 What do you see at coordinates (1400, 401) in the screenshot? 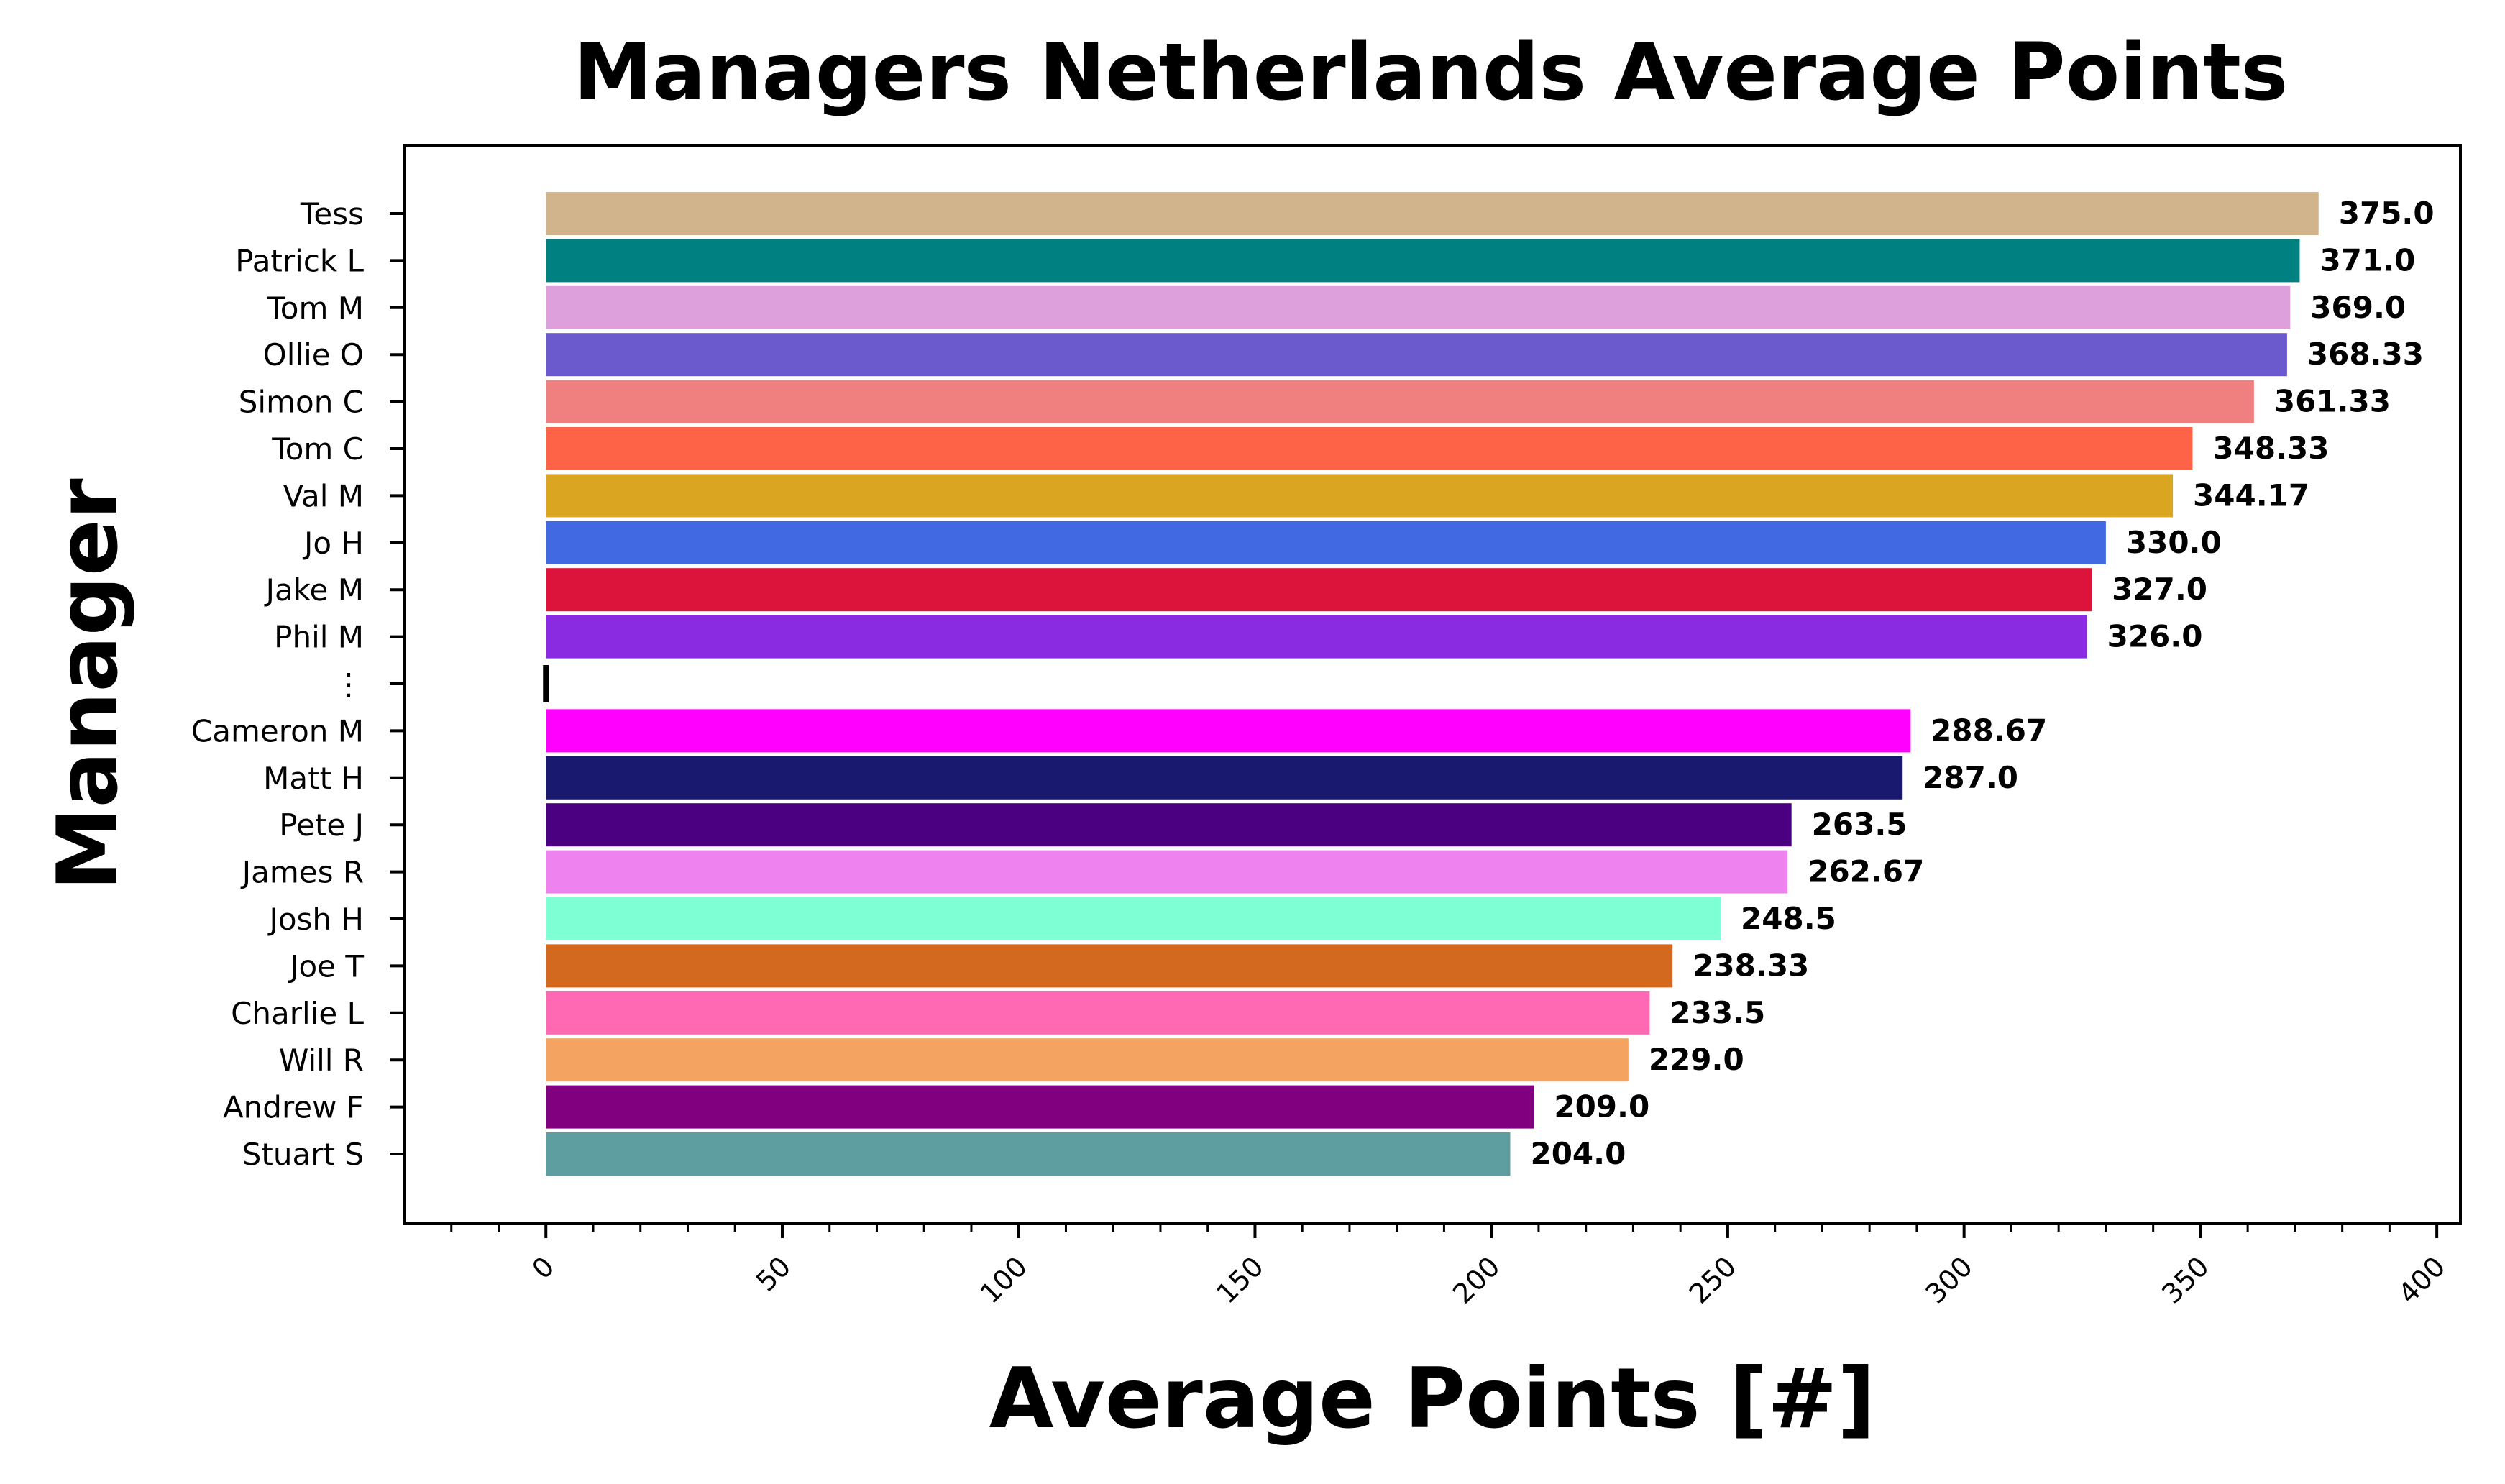
I see `bar-simon-c` at bounding box center [1400, 401].